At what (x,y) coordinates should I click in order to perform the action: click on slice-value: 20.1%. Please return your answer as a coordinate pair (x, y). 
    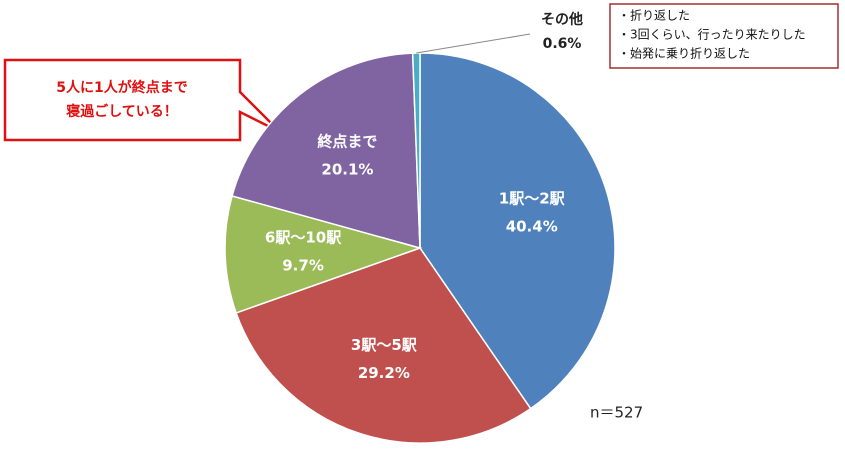
    Looking at the image, I should click on (347, 170).